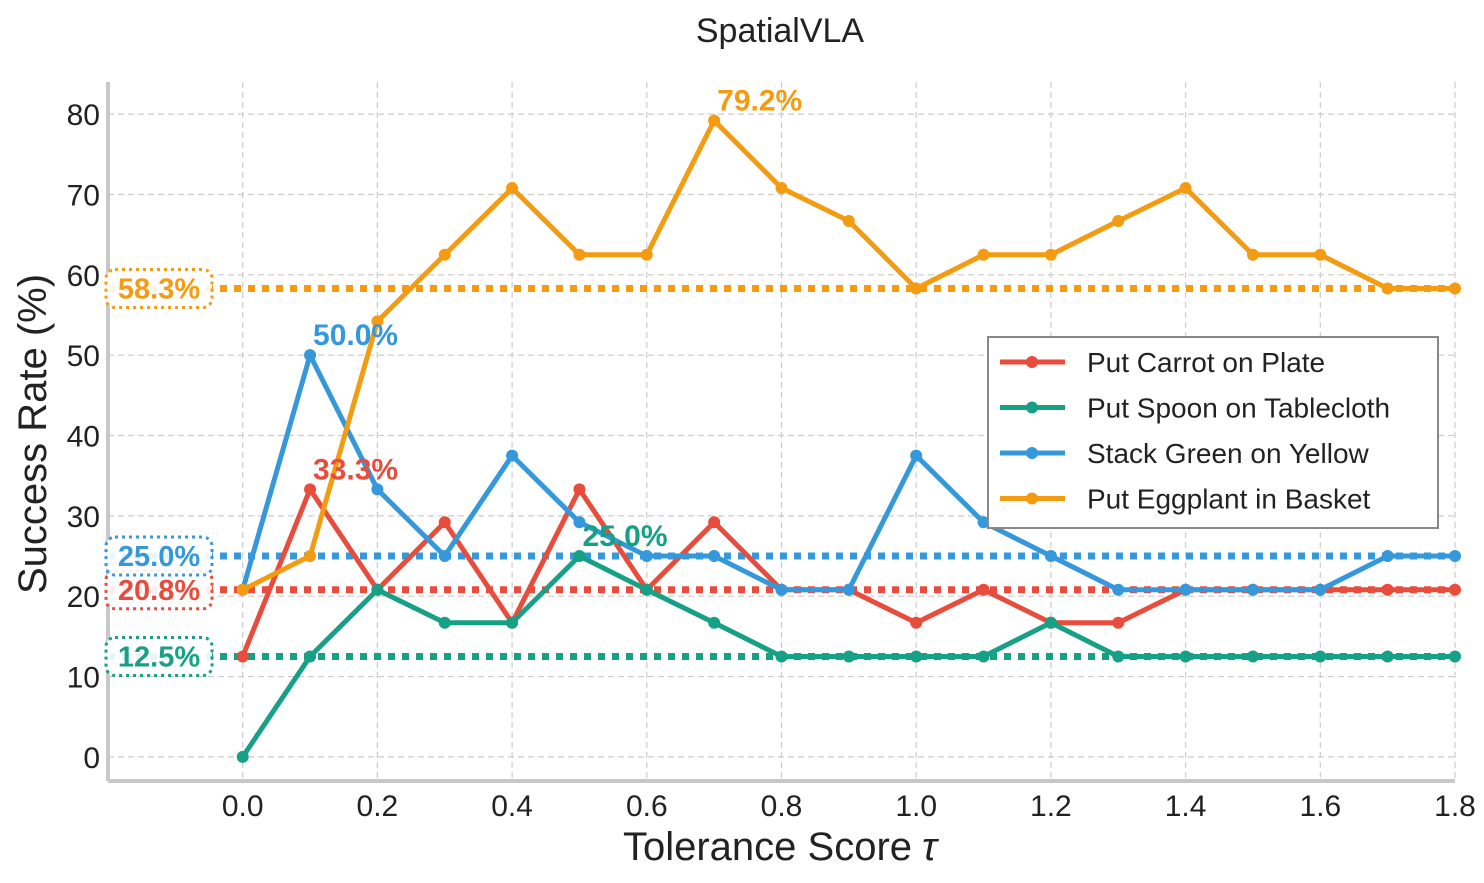  Describe the element at coordinates (1238, 408) in the screenshot. I see `legend-label: Put Spoon on Tablecloth` at that location.